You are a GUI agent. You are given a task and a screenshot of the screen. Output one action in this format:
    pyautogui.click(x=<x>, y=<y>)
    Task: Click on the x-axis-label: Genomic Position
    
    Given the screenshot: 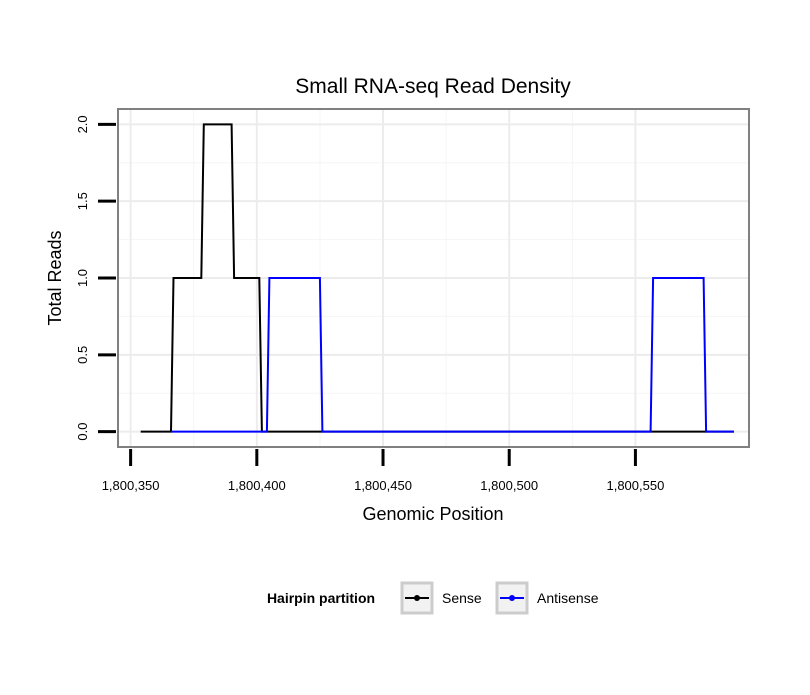 What is the action you would take?
    pyautogui.click(x=432, y=514)
    